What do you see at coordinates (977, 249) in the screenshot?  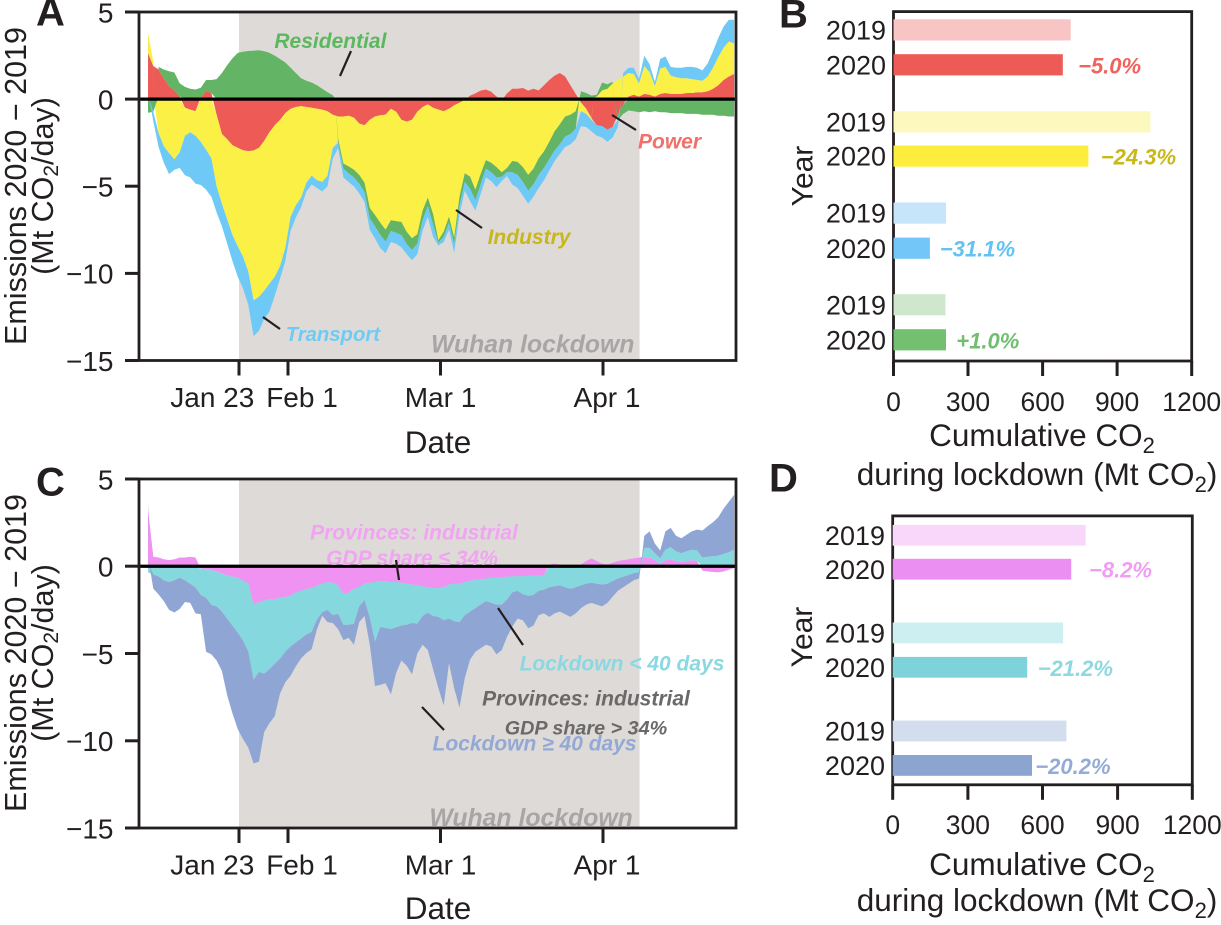 I see `svg-text: −31.1%` at bounding box center [977, 249].